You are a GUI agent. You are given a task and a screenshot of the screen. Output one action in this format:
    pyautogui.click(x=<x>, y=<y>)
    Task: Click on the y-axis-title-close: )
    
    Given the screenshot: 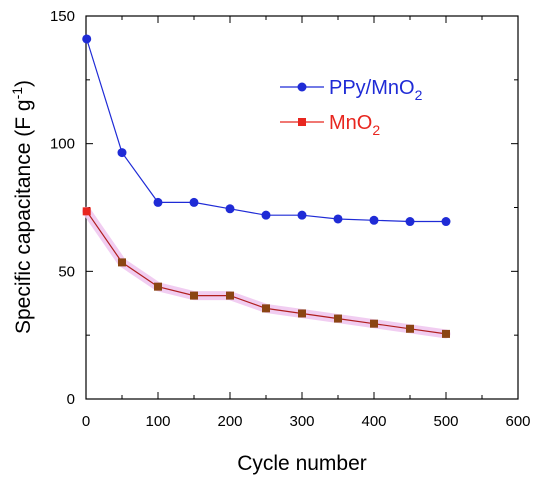 What is the action you would take?
    pyautogui.click(x=23, y=83)
    